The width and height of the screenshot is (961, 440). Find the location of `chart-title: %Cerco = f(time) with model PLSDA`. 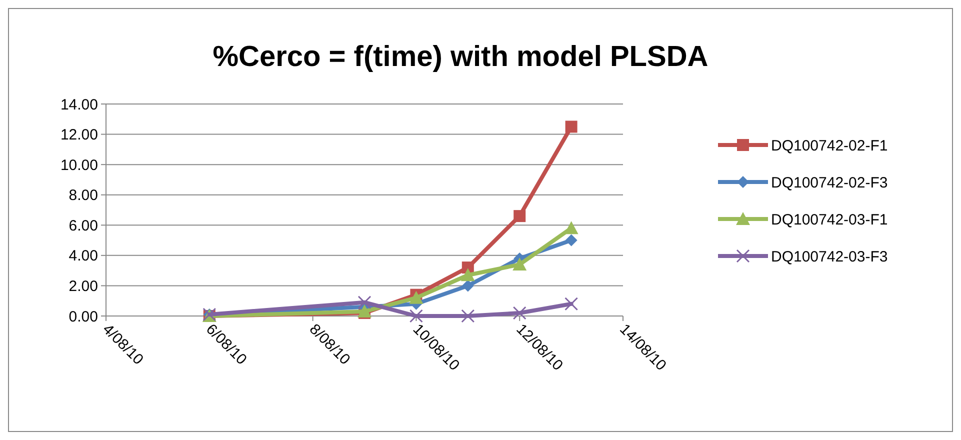

chart-title: %Cerco = f(time) with model PLSDA is located at coordinates (460, 57).